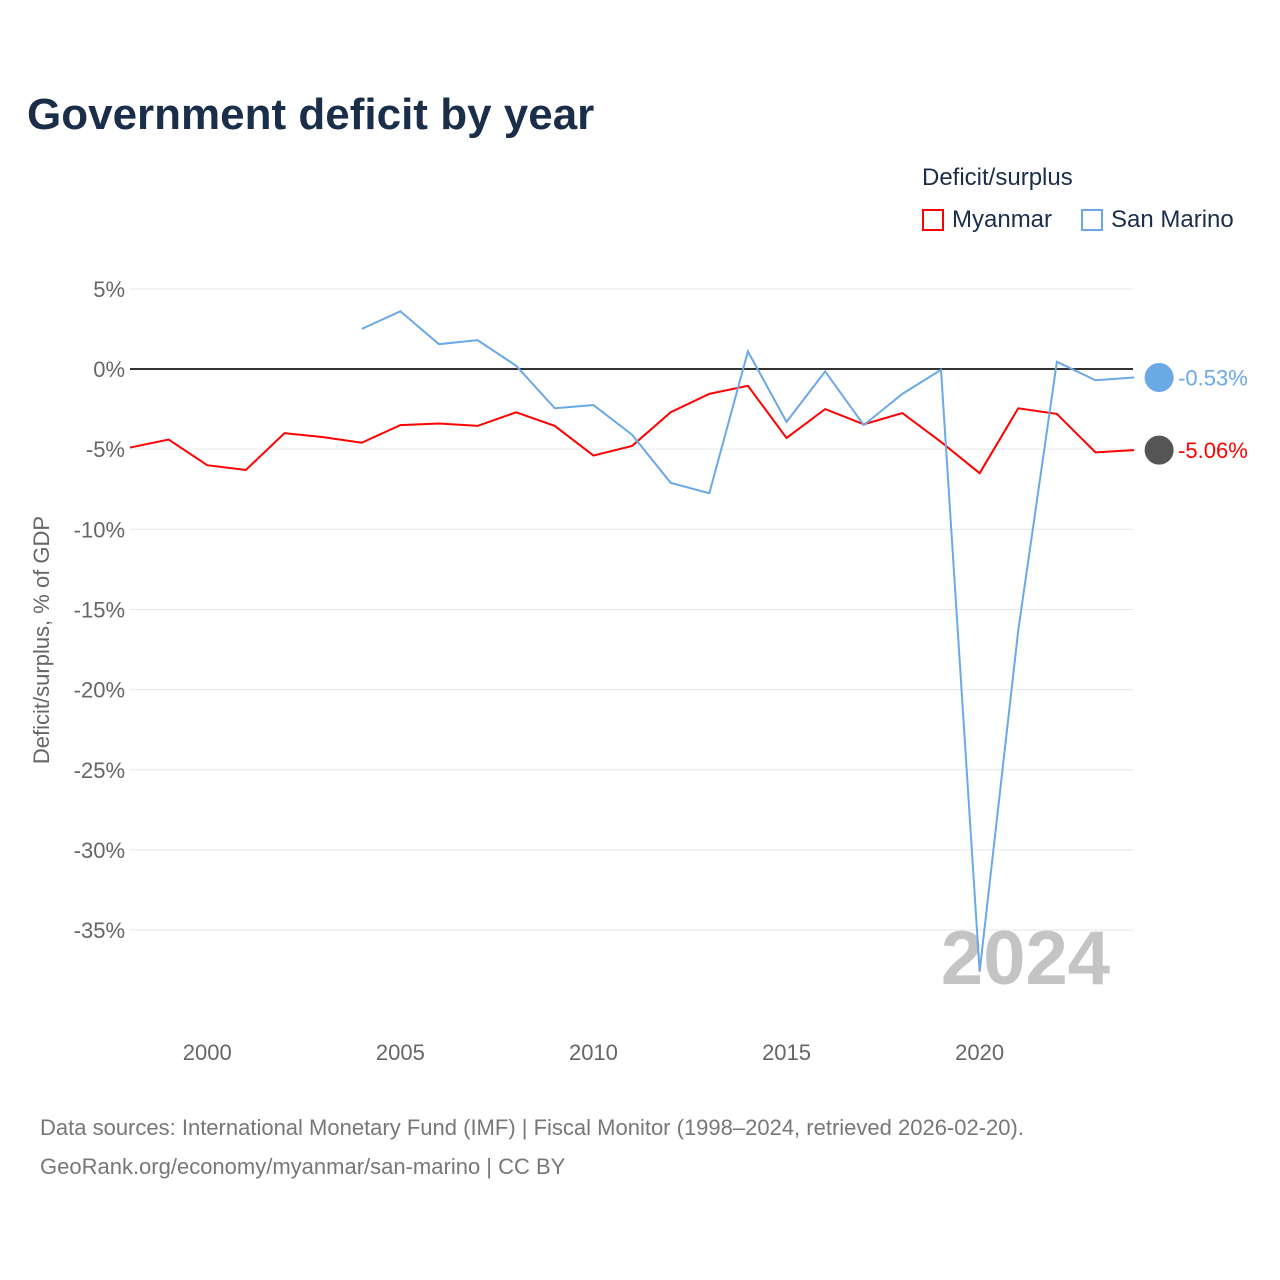 Image resolution: width=1280 pixels, height=1280 pixels. I want to click on end-value-label: -5.06%, so click(1213, 450).